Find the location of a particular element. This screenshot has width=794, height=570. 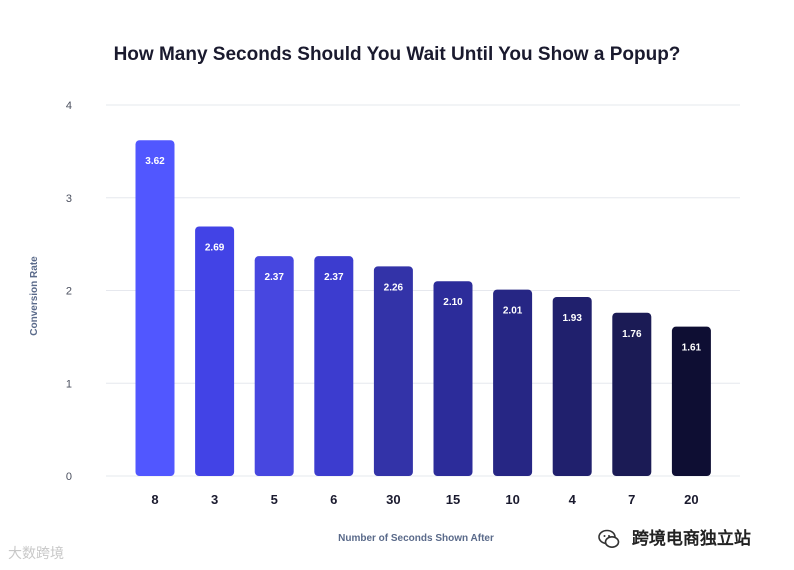

y-tick-label: 1 is located at coordinates (69, 384).